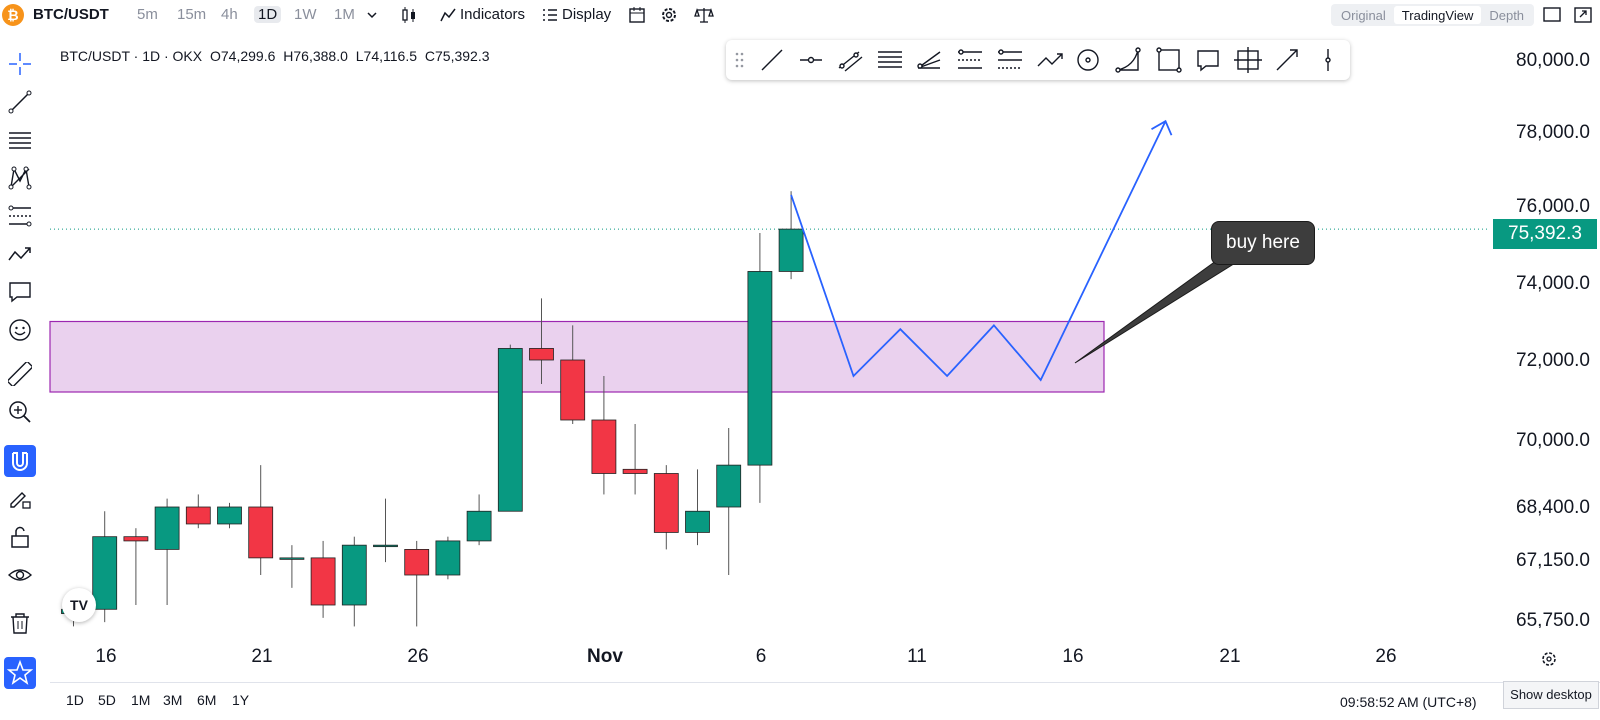 This screenshot has width=1600, height=720. Describe the element at coordinates (1583, 15) in the screenshot. I see `fullscreen-icon` at that location.